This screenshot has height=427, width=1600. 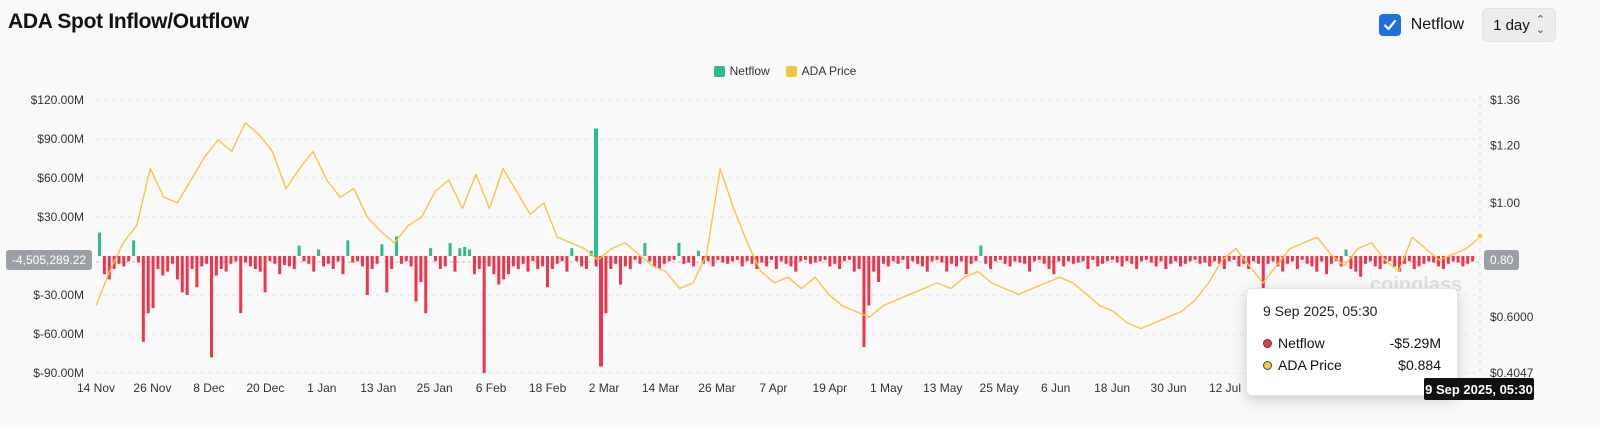 What do you see at coordinates (716, 388) in the screenshot?
I see `x-tick-label: 26 Mar` at bounding box center [716, 388].